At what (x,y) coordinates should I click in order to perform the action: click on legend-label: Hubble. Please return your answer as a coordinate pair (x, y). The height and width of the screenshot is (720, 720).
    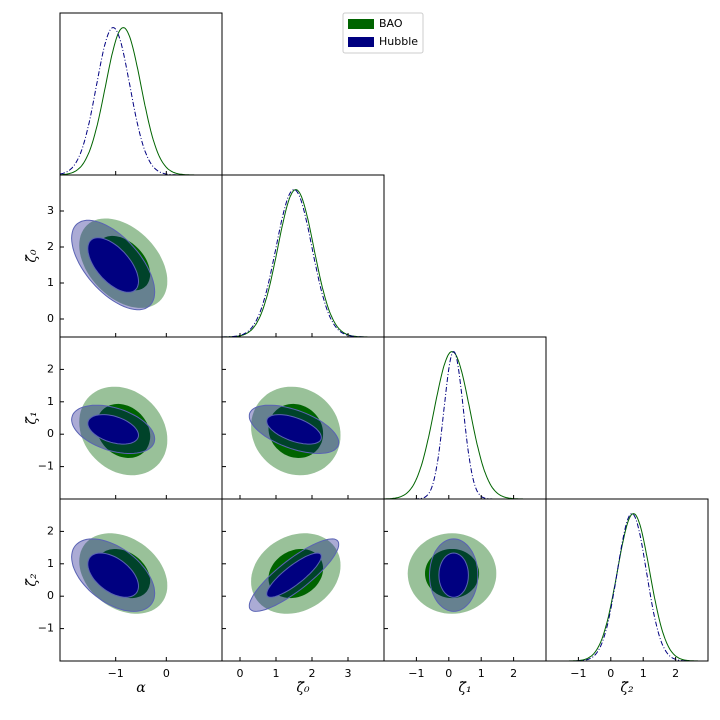
    Looking at the image, I should click on (398, 41).